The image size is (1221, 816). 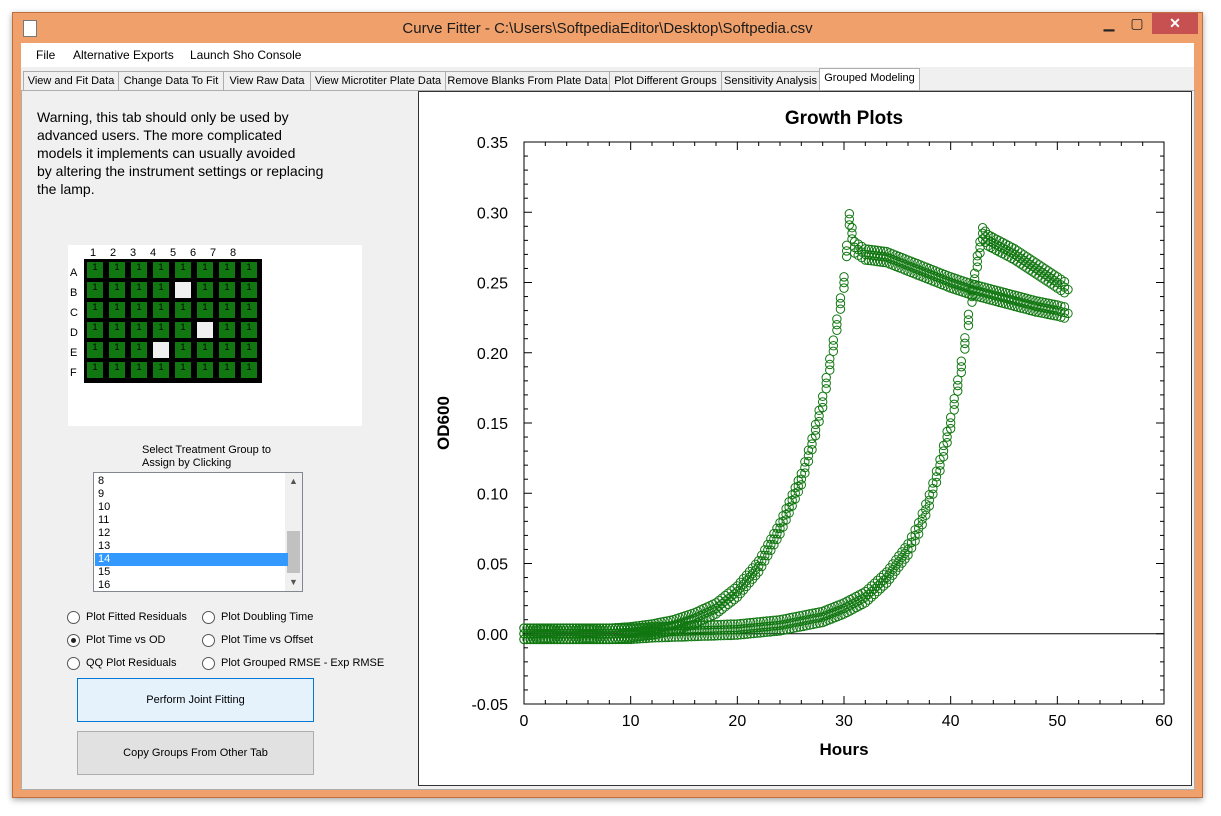 I want to click on tab-plot-different-groups: Plot Different Groups, so click(x=665, y=80).